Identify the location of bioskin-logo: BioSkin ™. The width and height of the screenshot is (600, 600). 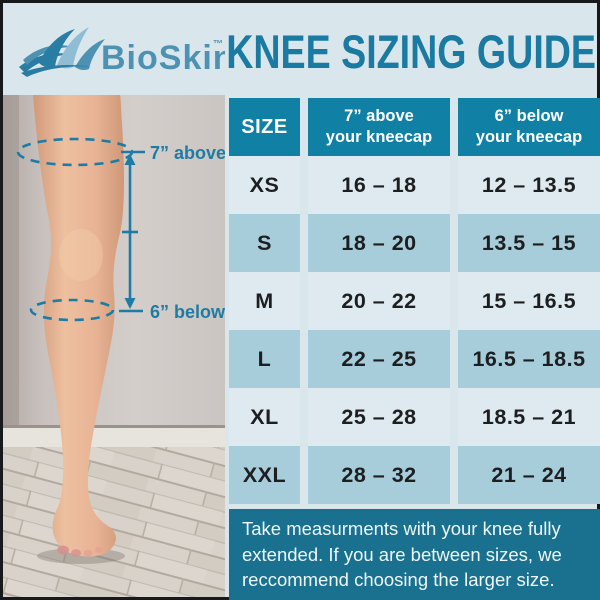
(122, 52).